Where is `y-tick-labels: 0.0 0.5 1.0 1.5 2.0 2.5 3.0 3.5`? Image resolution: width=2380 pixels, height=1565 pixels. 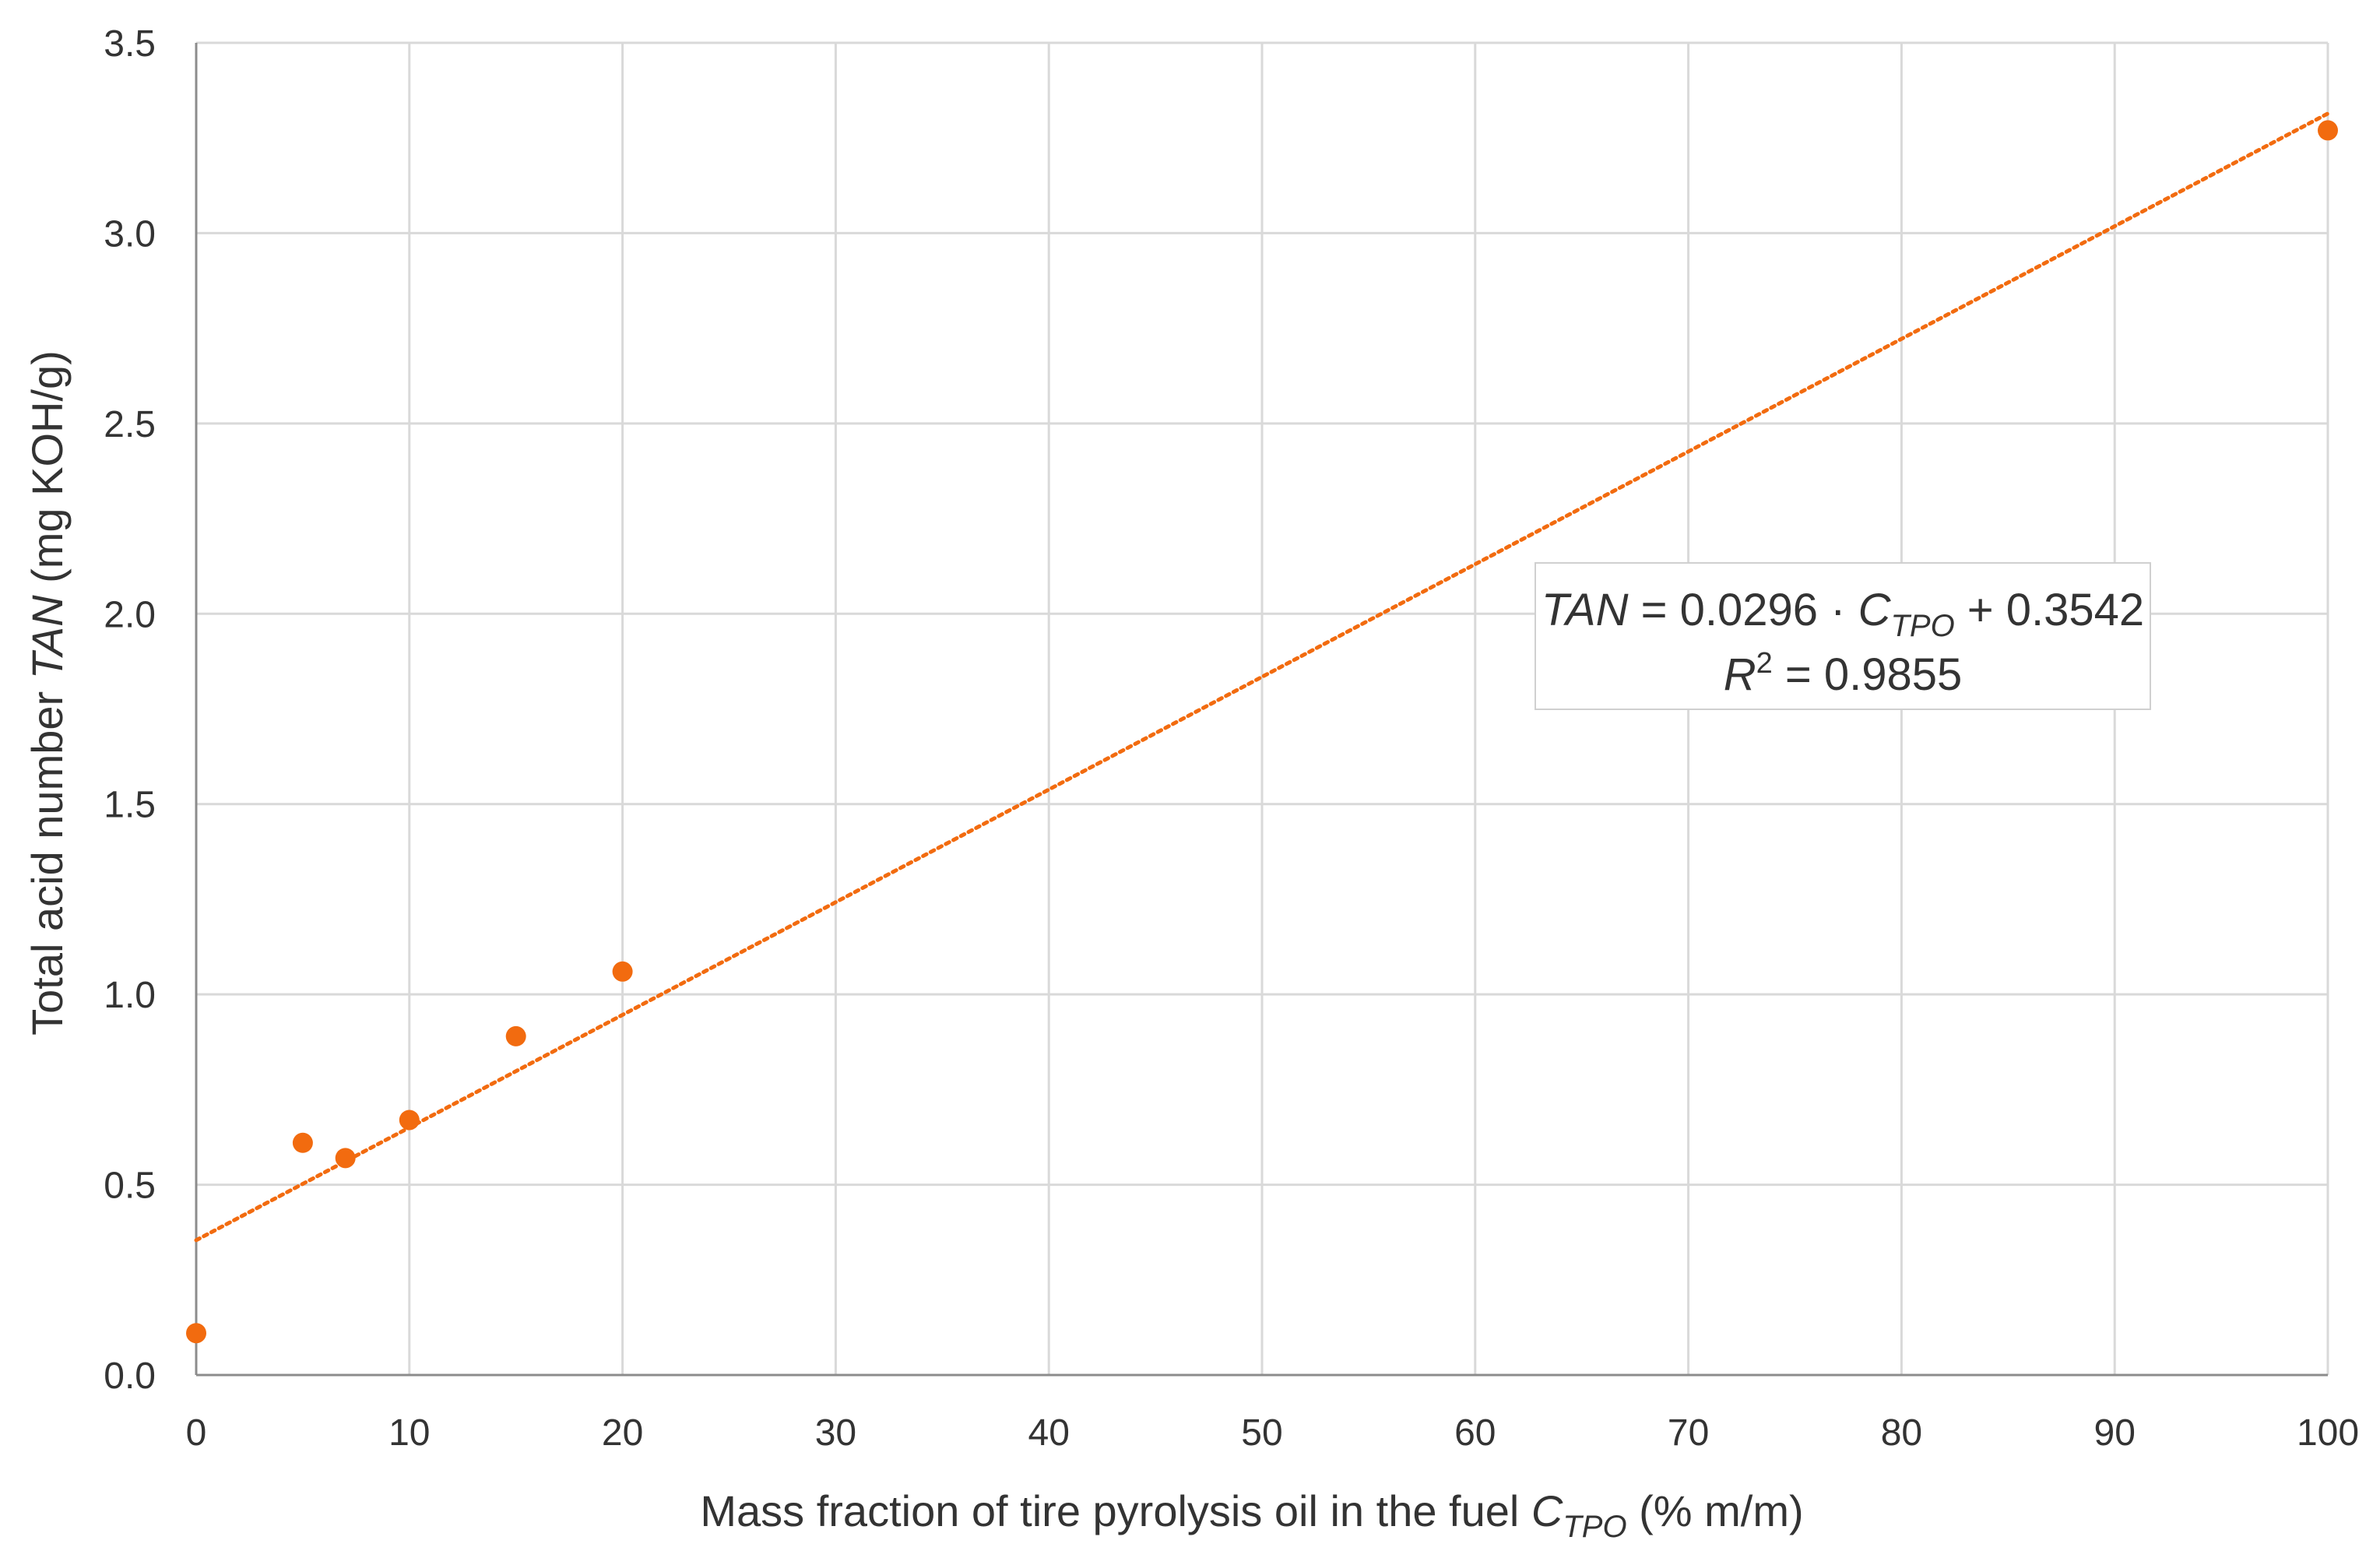 y-tick-labels: 0.0 0.5 1.0 1.5 2.0 2.5 3.0 3.5 is located at coordinates (130, 710).